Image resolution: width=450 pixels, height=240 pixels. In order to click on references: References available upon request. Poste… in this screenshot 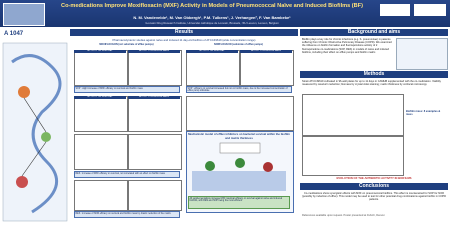, I will do `click(344, 215)`.